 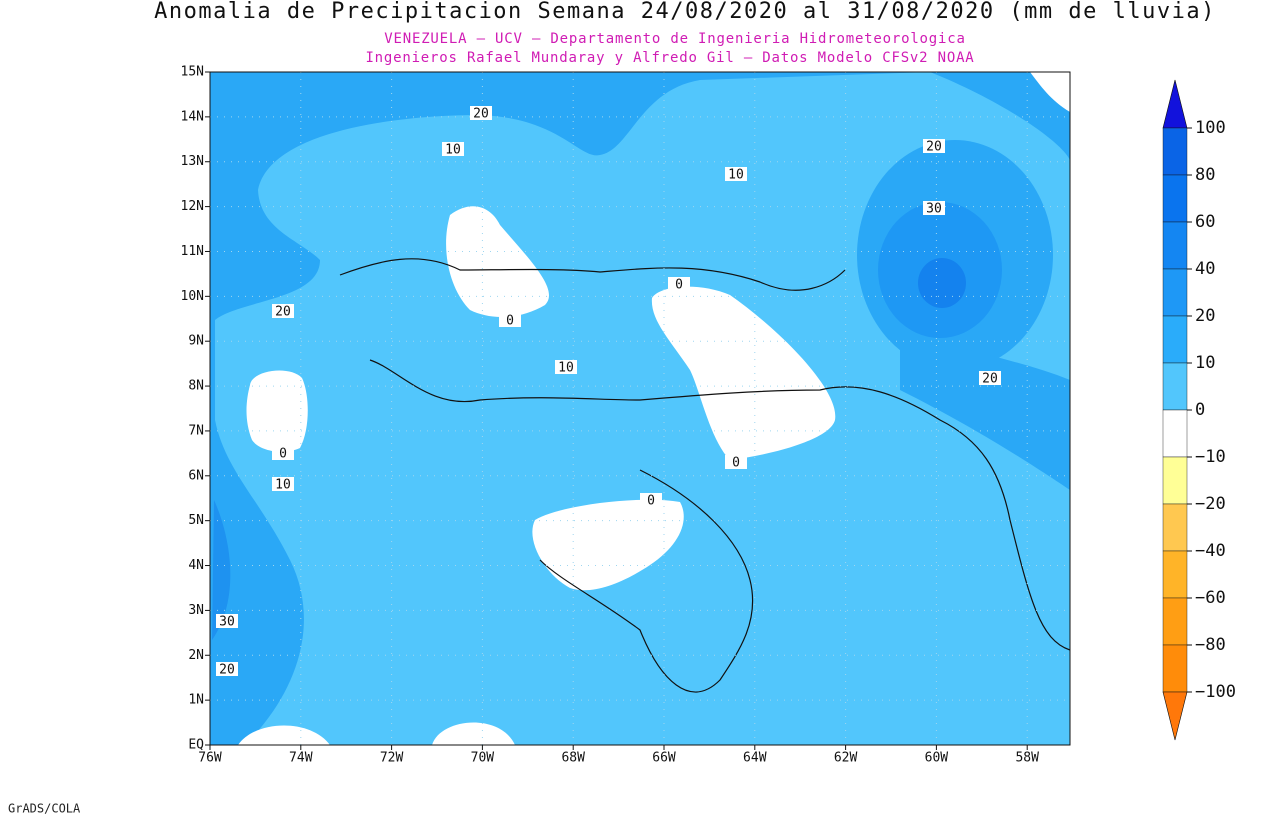 What do you see at coordinates (196, 520) in the screenshot?
I see `lat-label: 5N` at bounding box center [196, 520].